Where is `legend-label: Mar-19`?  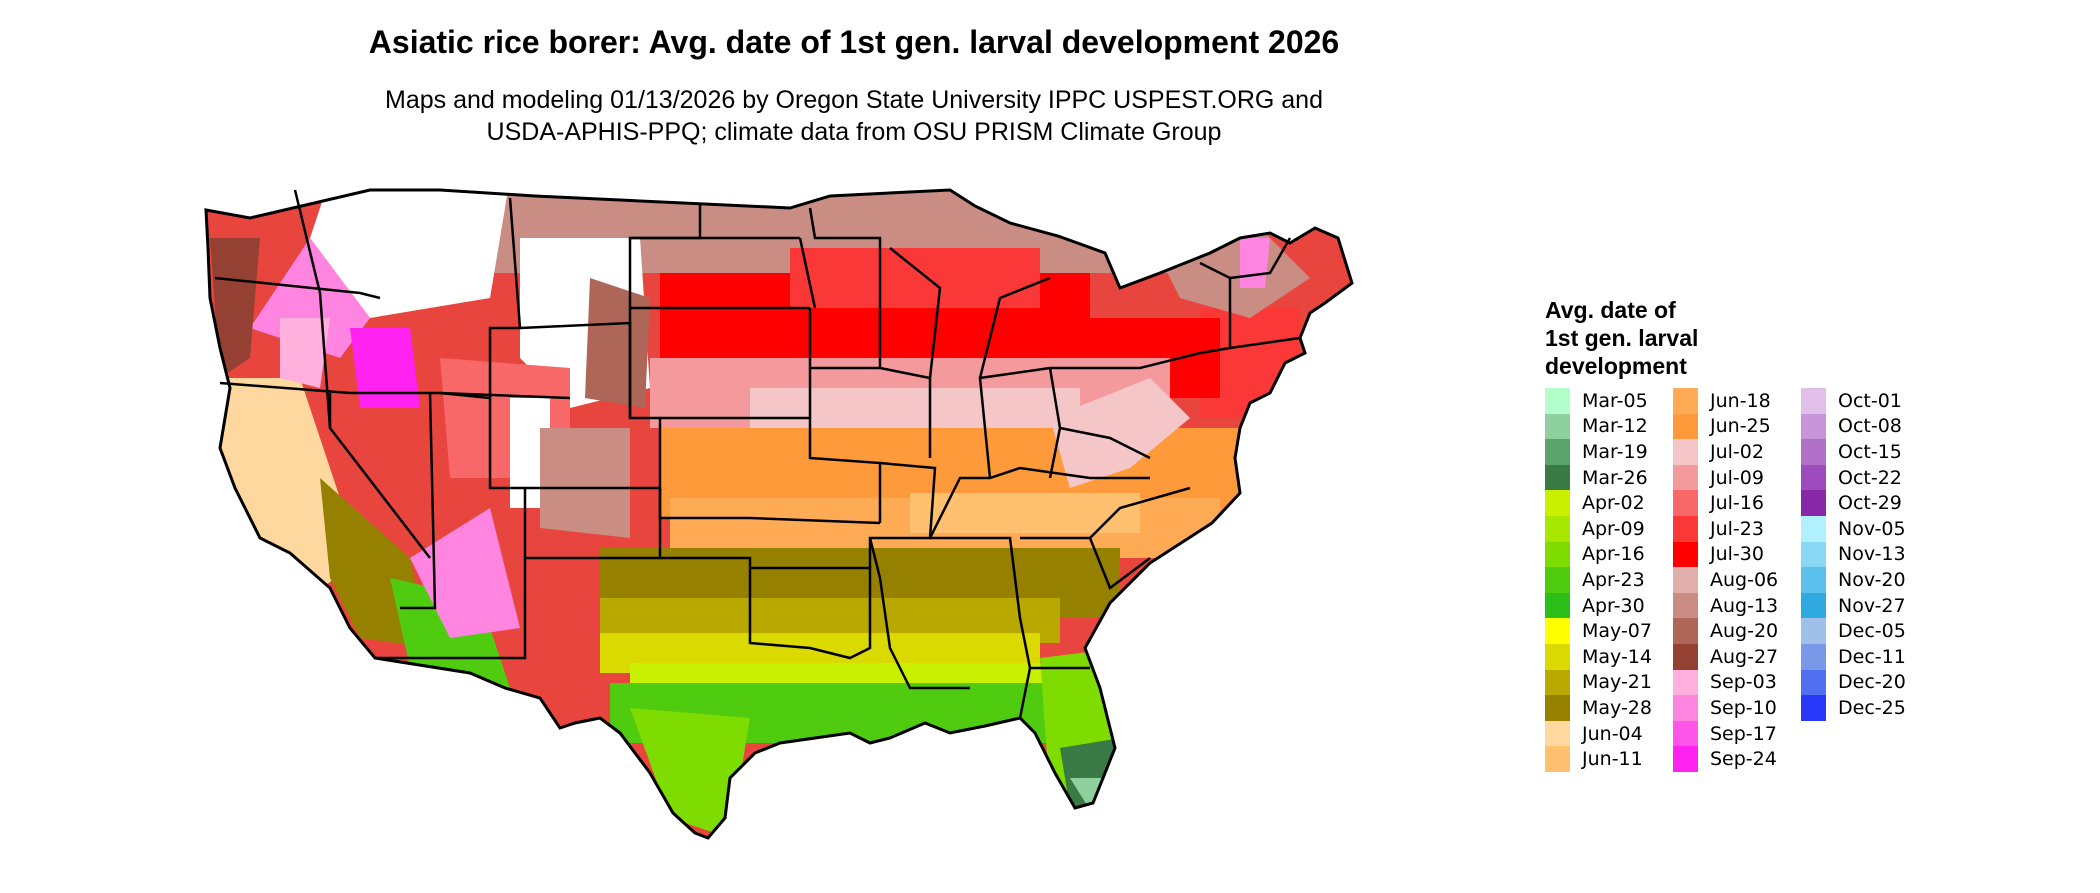 legend-label: Mar-19 is located at coordinates (1615, 451).